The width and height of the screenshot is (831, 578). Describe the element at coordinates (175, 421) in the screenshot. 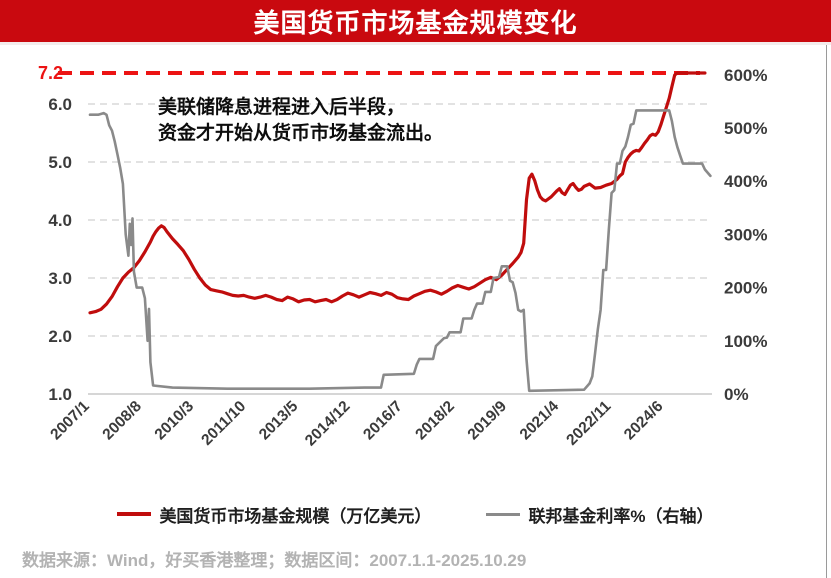

I see `x-tick-label: 2010/3` at that location.